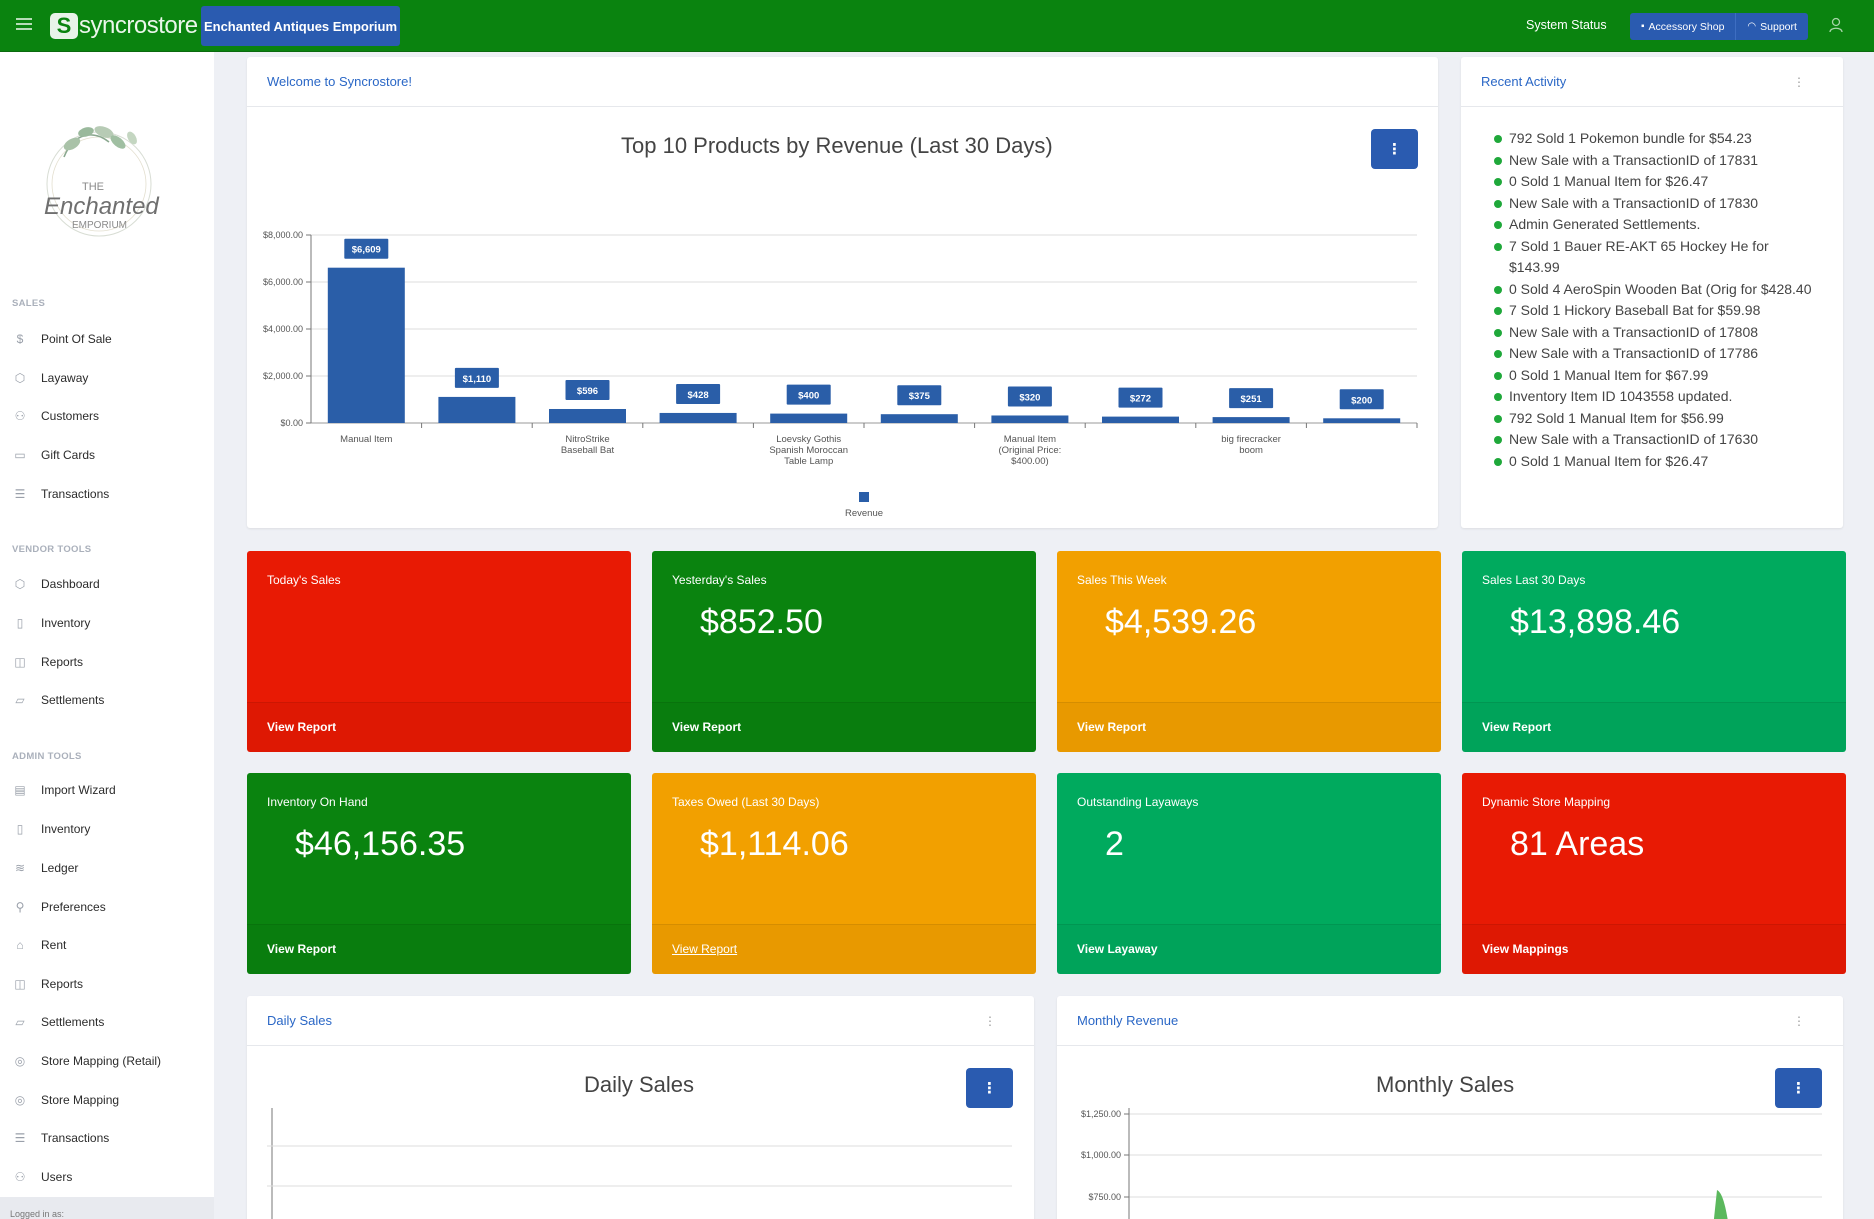 This screenshot has height=1219, width=1874. I want to click on sidebar-item-vendor-settlements: ▱ Settlements, so click(58, 700).